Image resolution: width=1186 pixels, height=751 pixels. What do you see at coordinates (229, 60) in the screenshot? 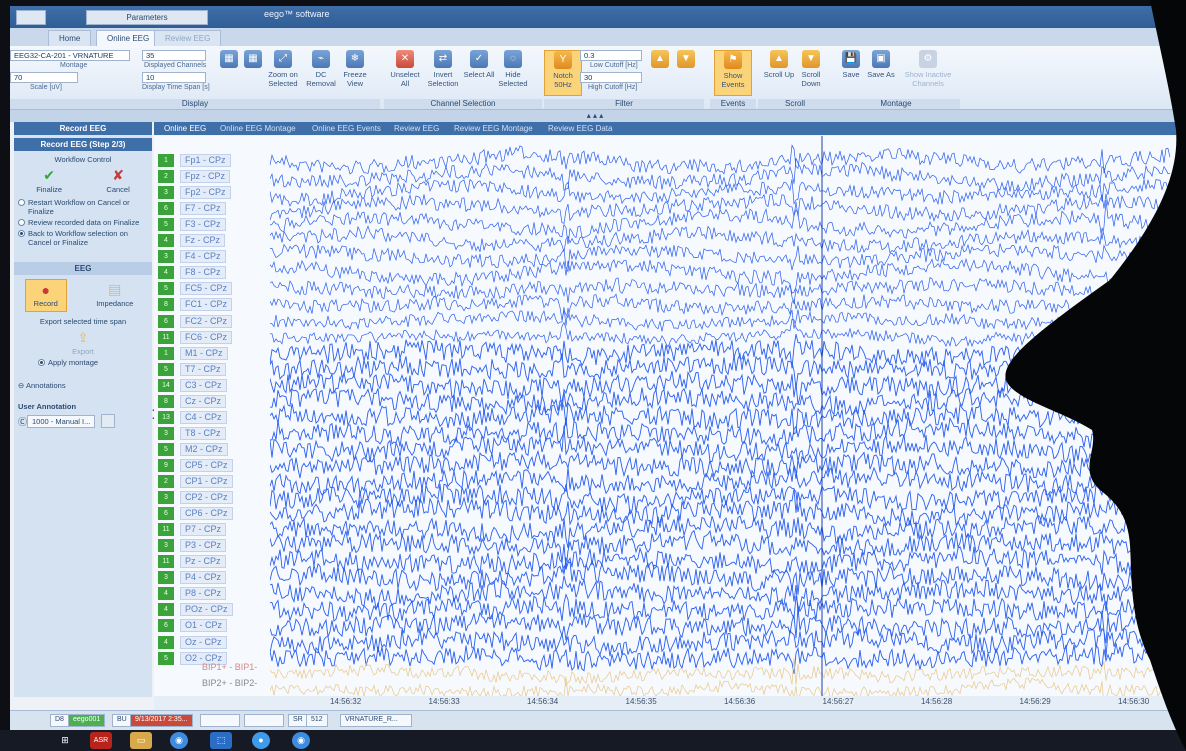
I see `layout-button-1: ▦` at bounding box center [229, 60].